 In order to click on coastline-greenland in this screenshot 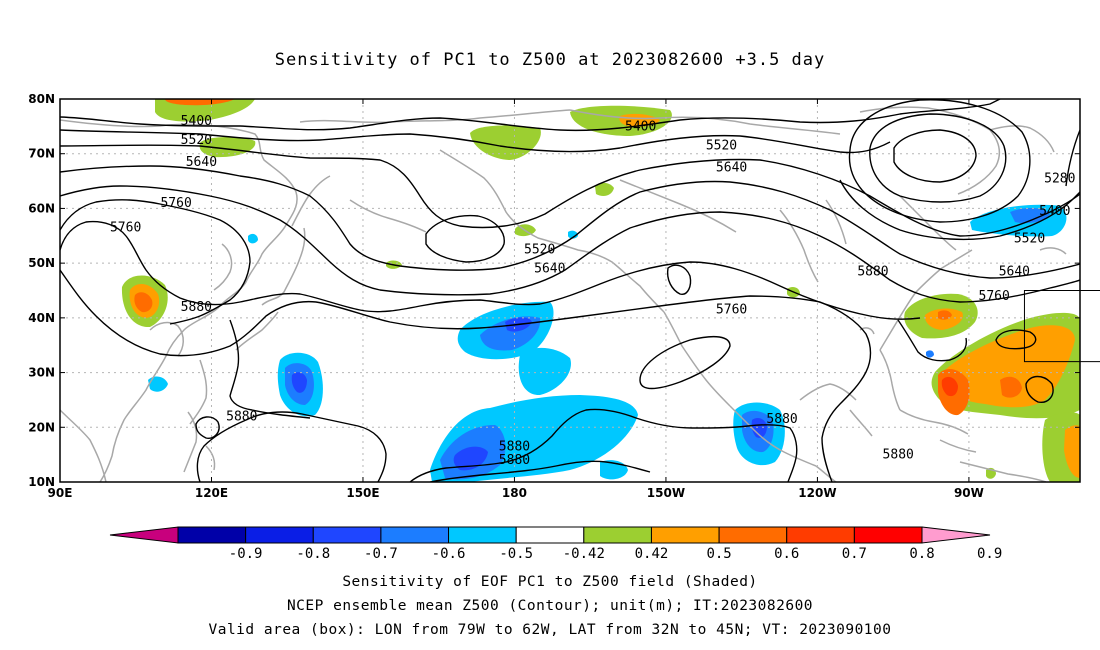, I will do `click(1022, 139)`.